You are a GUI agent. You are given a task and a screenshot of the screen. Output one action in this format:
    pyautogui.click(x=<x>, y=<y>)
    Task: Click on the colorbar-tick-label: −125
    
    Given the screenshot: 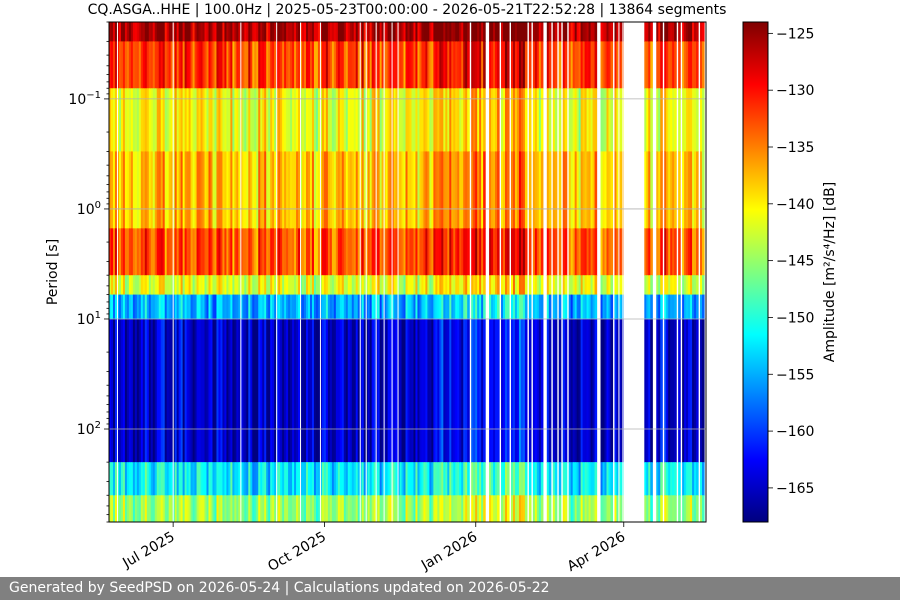 What is the action you would take?
    pyautogui.click(x=795, y=34)
    